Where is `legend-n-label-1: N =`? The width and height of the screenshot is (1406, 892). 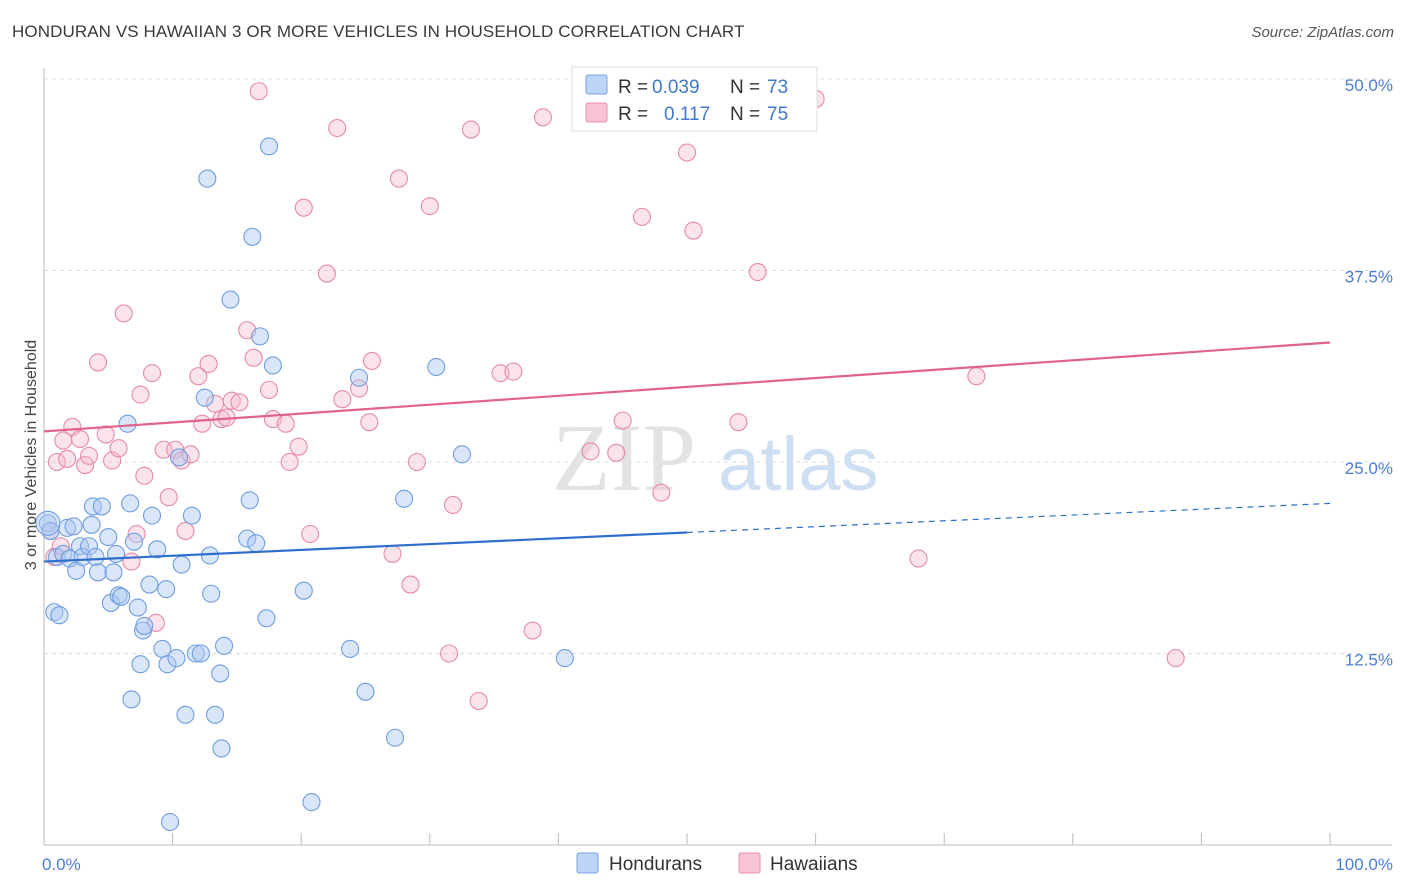
legend-n-label-1: N = is located at coordinates (745, 87).